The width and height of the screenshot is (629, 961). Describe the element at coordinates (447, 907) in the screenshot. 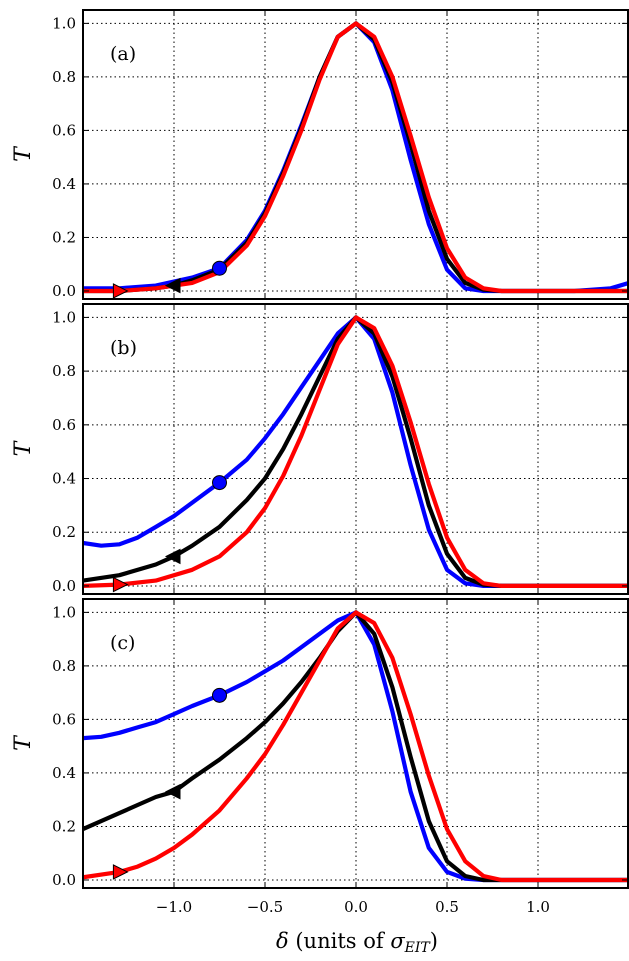

I see `x-tick-label: 0.5` at that location.